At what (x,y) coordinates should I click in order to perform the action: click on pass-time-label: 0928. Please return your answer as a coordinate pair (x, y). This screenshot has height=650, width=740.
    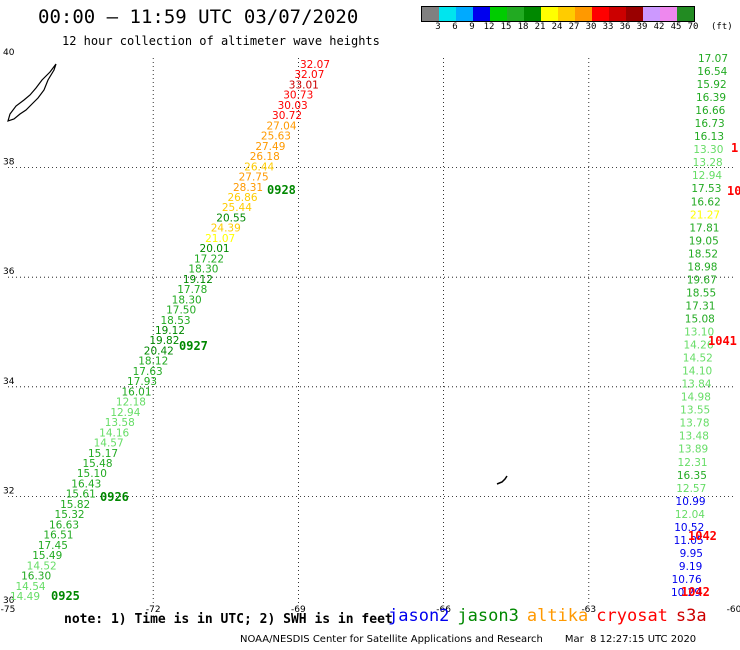
    Looking at the image, I should click on (281, 190).